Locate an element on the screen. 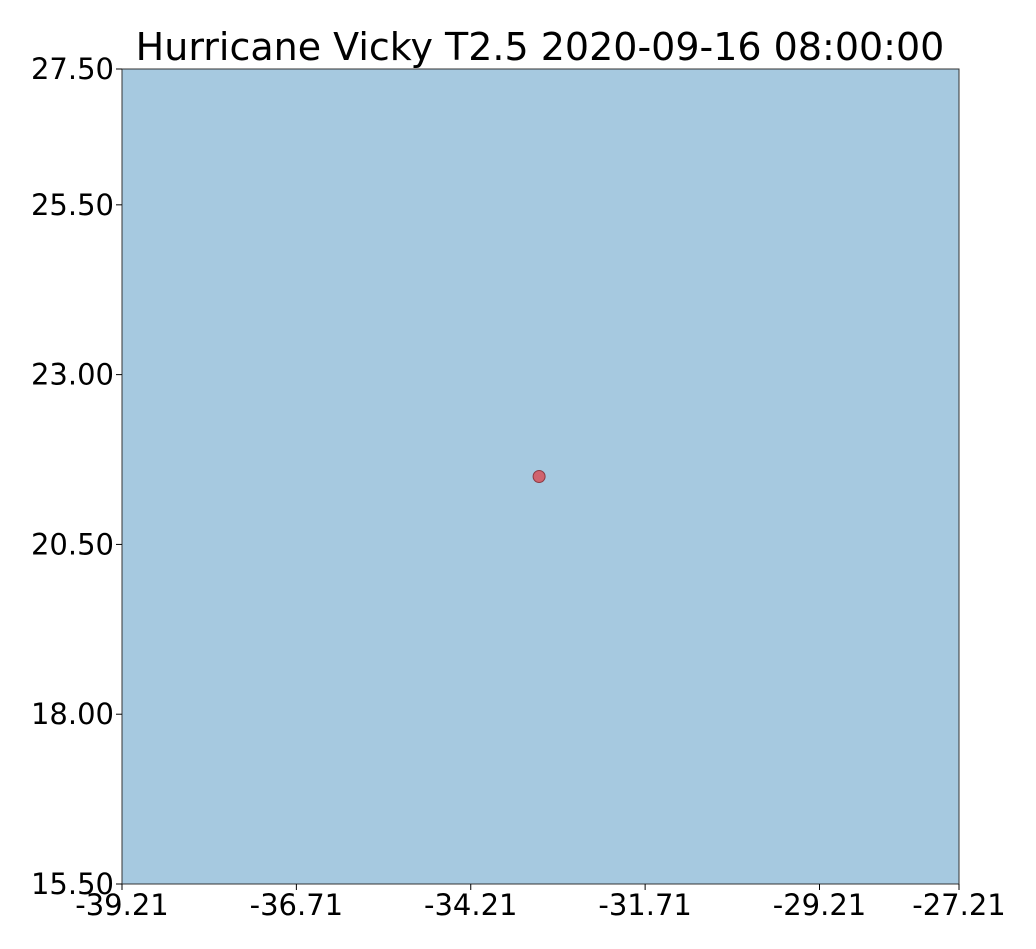 Image resolution: width=1036 pixels, height=949 pixels. y-tick-label: 25.50 is located at coordinates (72, 205).